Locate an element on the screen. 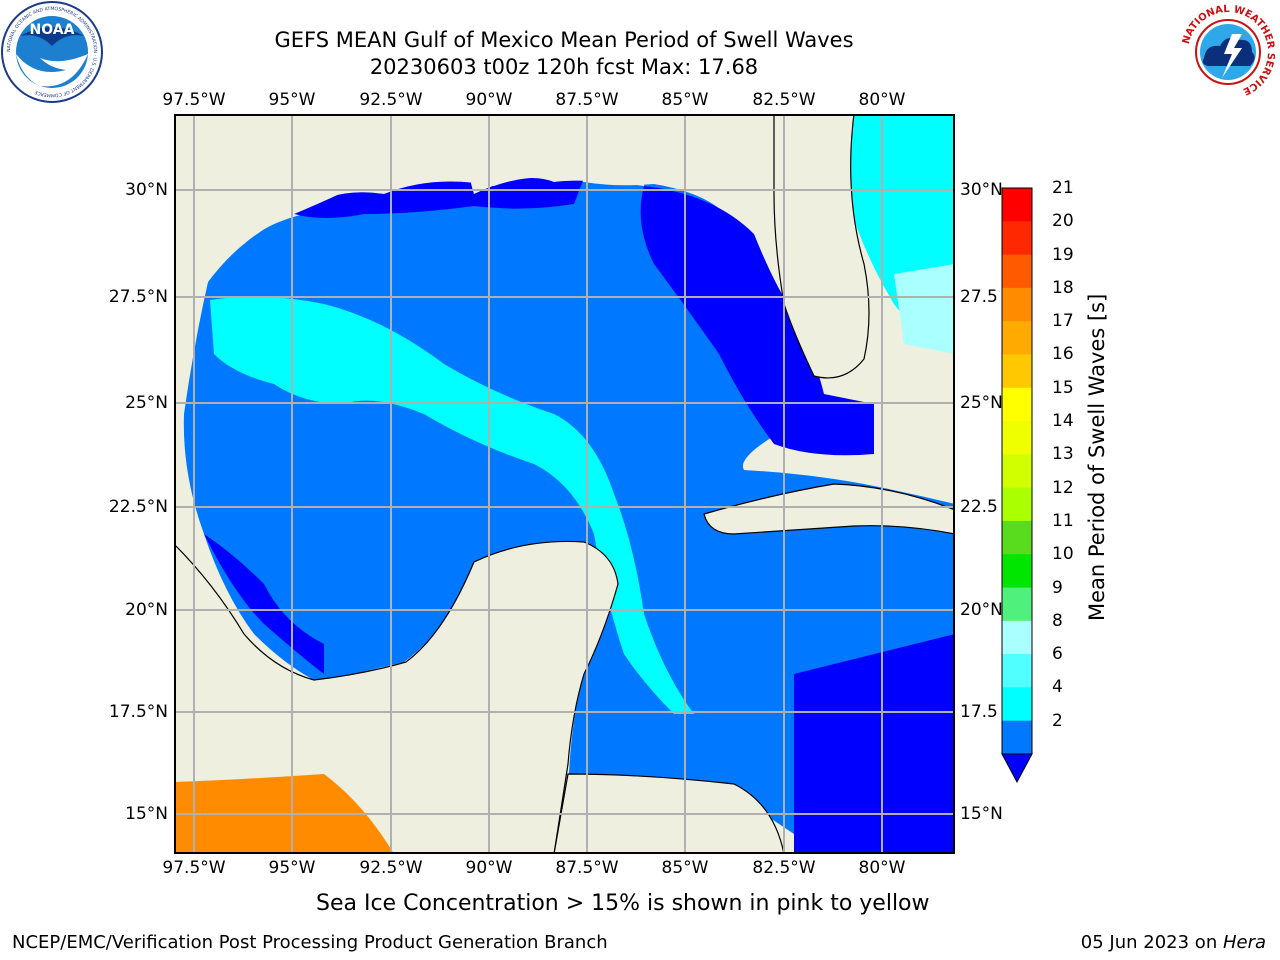  x-tick-bottom: 95°W is located at coordinates (292, 868).